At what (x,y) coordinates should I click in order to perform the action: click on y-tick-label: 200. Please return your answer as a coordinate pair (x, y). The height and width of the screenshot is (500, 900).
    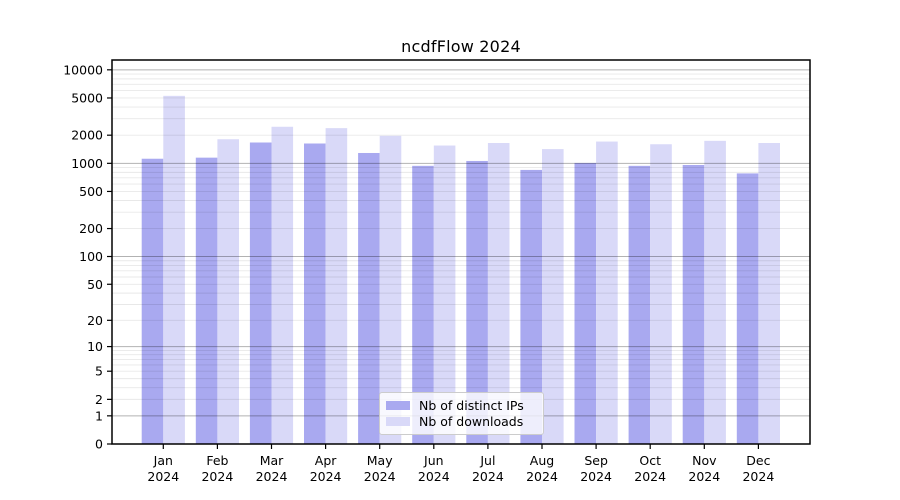
    Looking at the image, I should click on (91, 228).